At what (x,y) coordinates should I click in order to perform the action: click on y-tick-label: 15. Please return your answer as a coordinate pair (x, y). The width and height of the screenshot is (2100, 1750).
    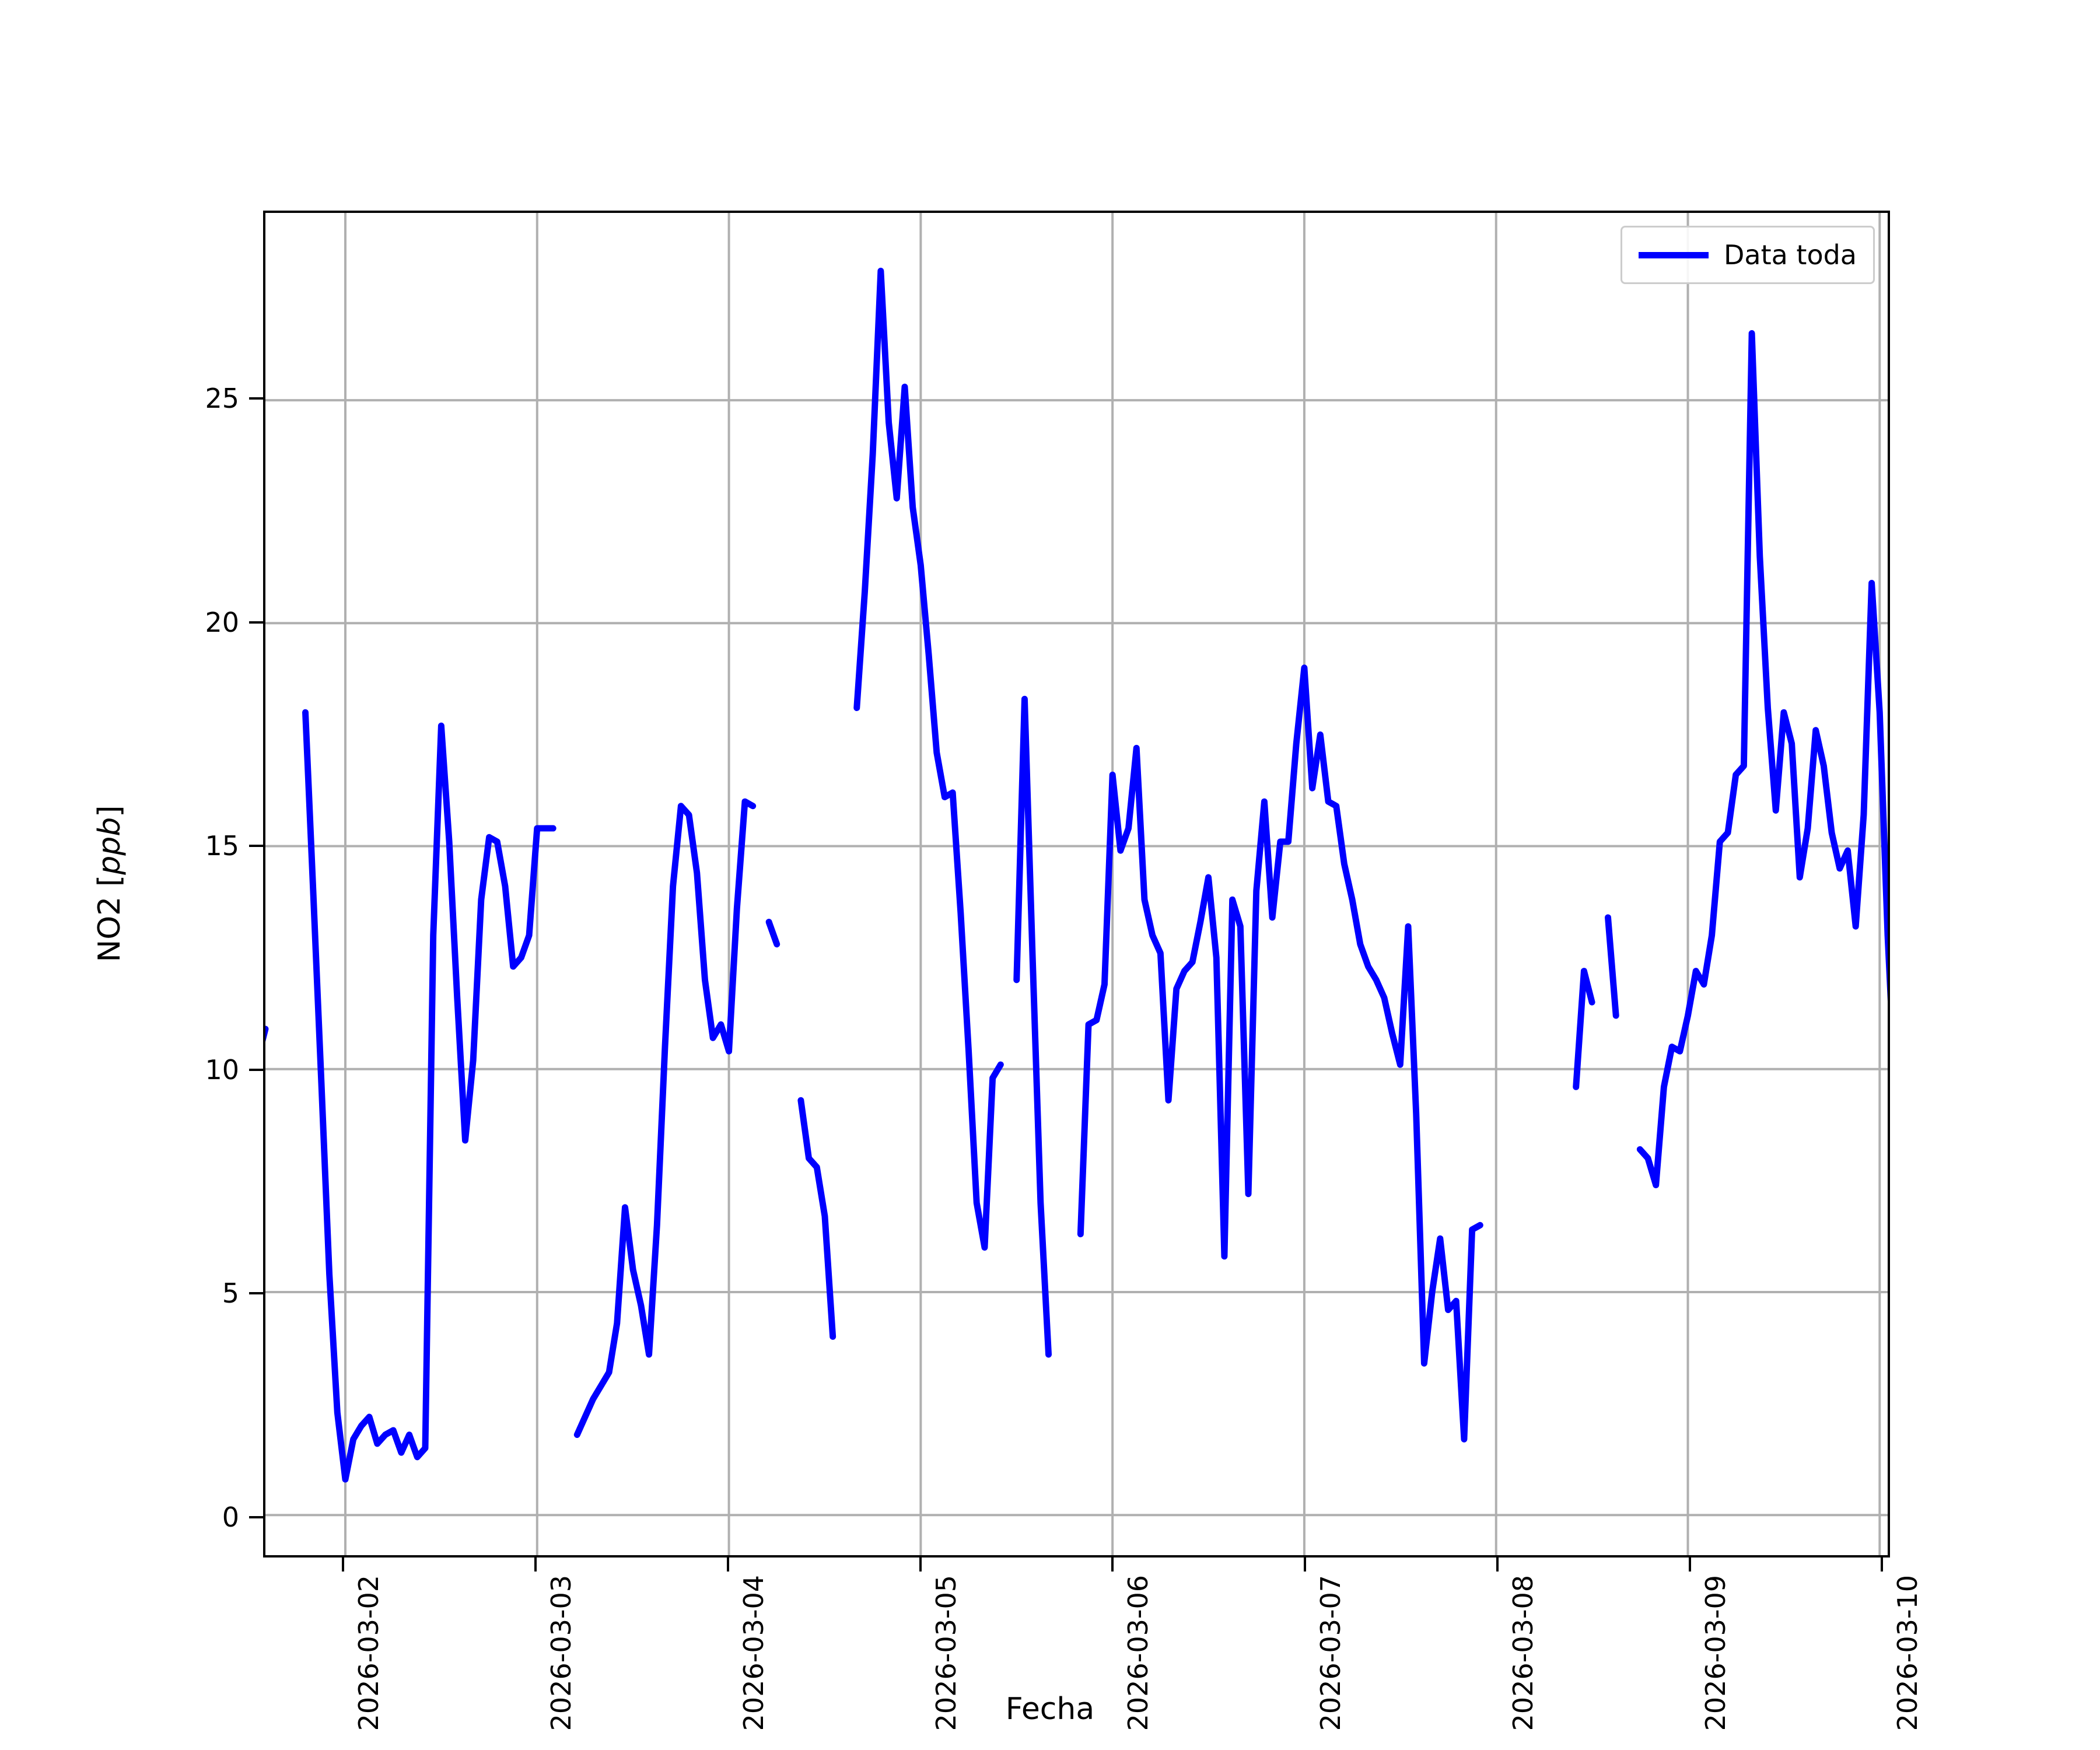
    Looking at the image, I should click on (222, 846).